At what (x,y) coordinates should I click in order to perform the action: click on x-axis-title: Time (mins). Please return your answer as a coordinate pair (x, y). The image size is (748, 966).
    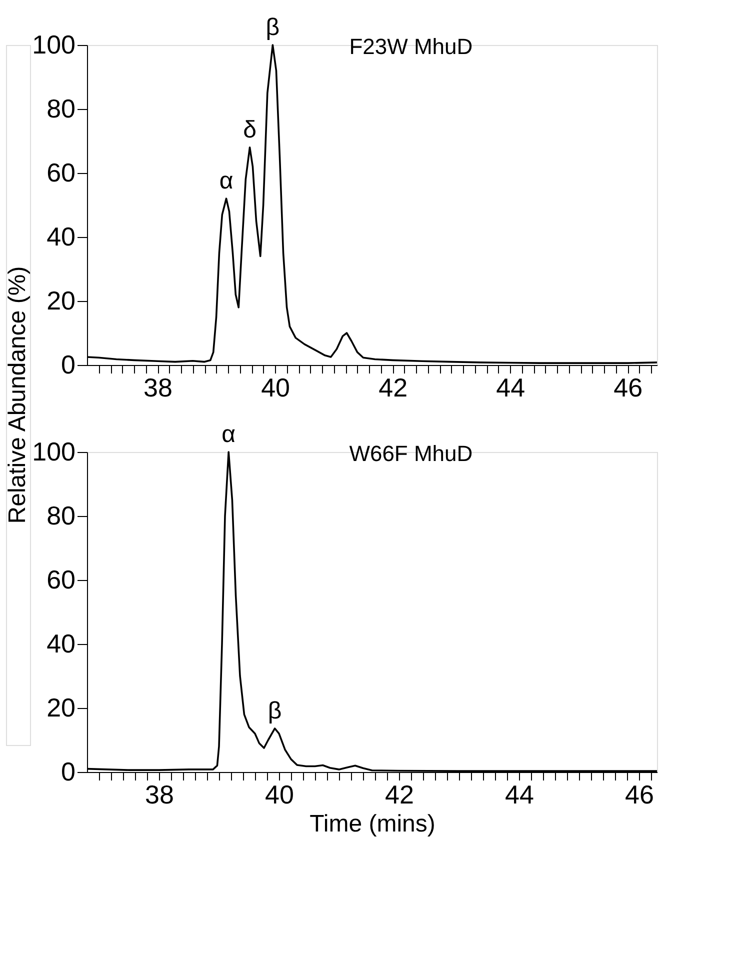
    Looking at the image, I should click on (373, 824).